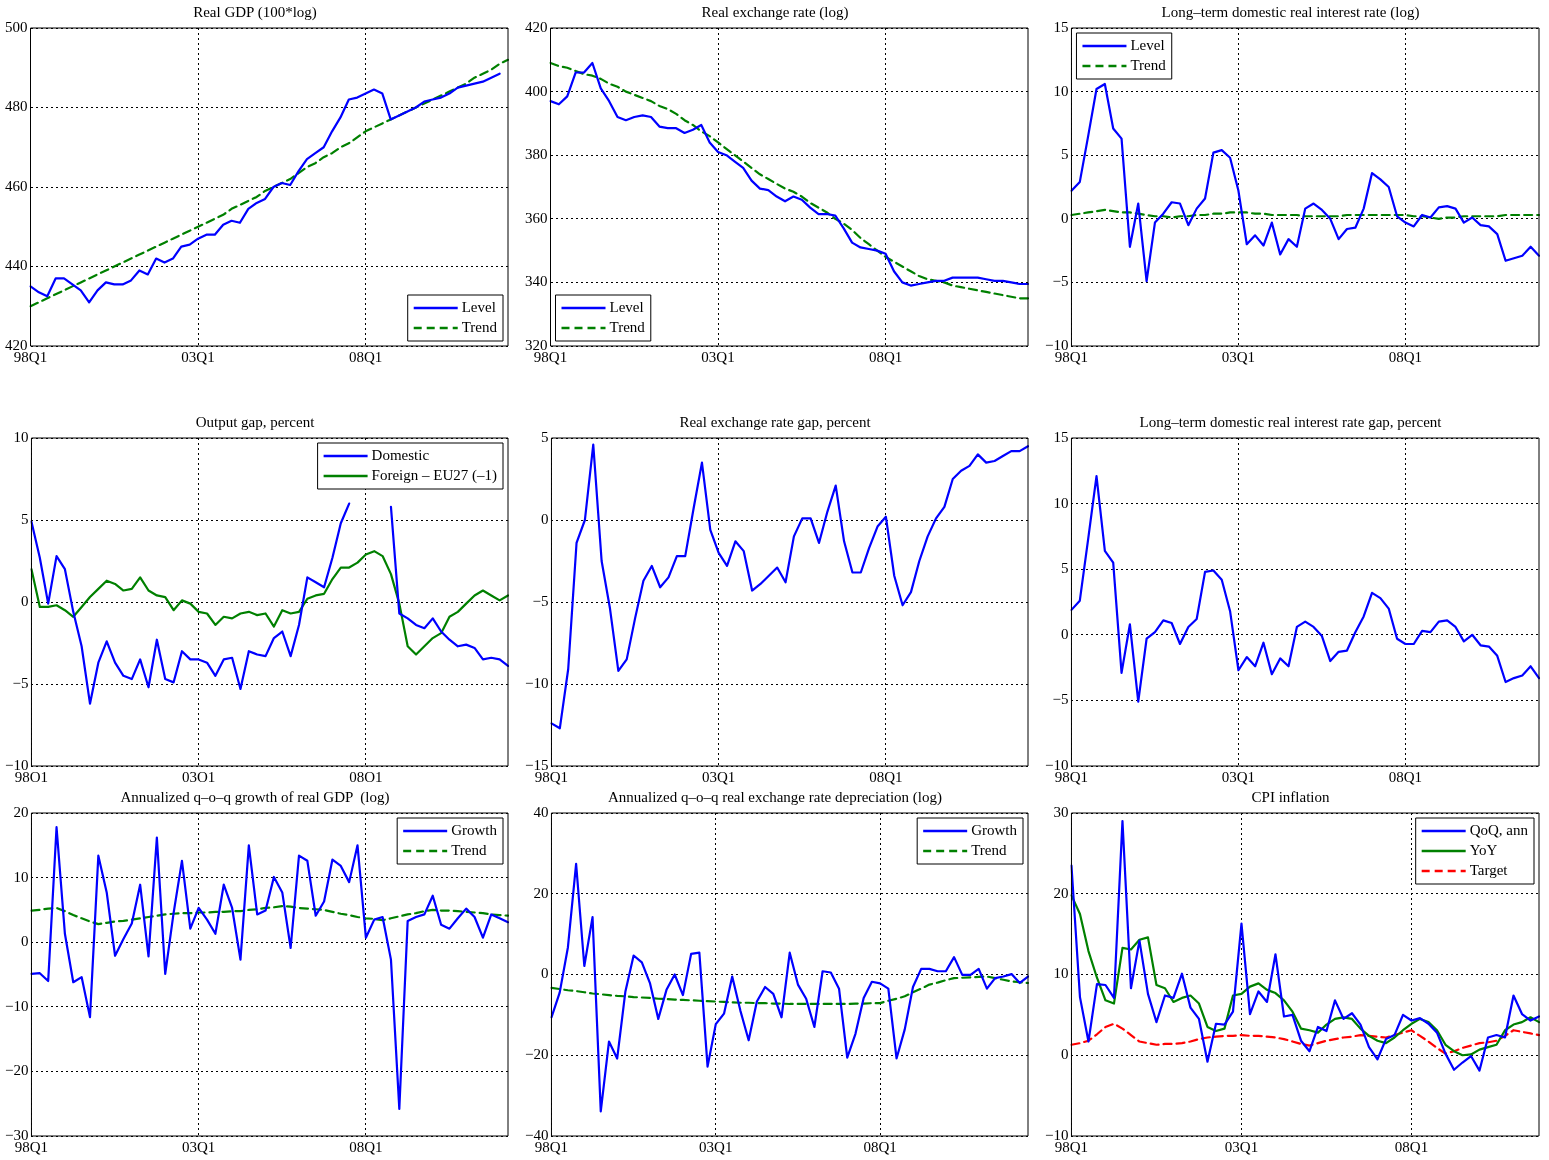  What do you see at coordinates (1499, 829) in the screenshot?
I see `legend-label: QoQ, ann` at bounding box center [1499, 829].